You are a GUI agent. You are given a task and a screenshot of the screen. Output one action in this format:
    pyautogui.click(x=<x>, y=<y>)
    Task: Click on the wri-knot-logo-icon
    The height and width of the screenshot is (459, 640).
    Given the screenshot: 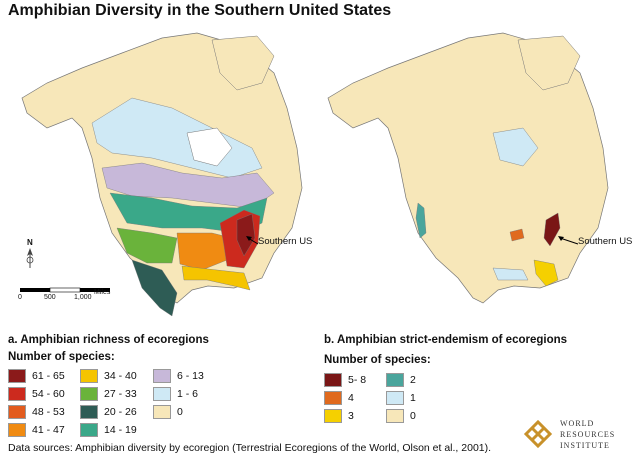 What is the action you would take?
    pyautogui.click(x=538, y=434)
    